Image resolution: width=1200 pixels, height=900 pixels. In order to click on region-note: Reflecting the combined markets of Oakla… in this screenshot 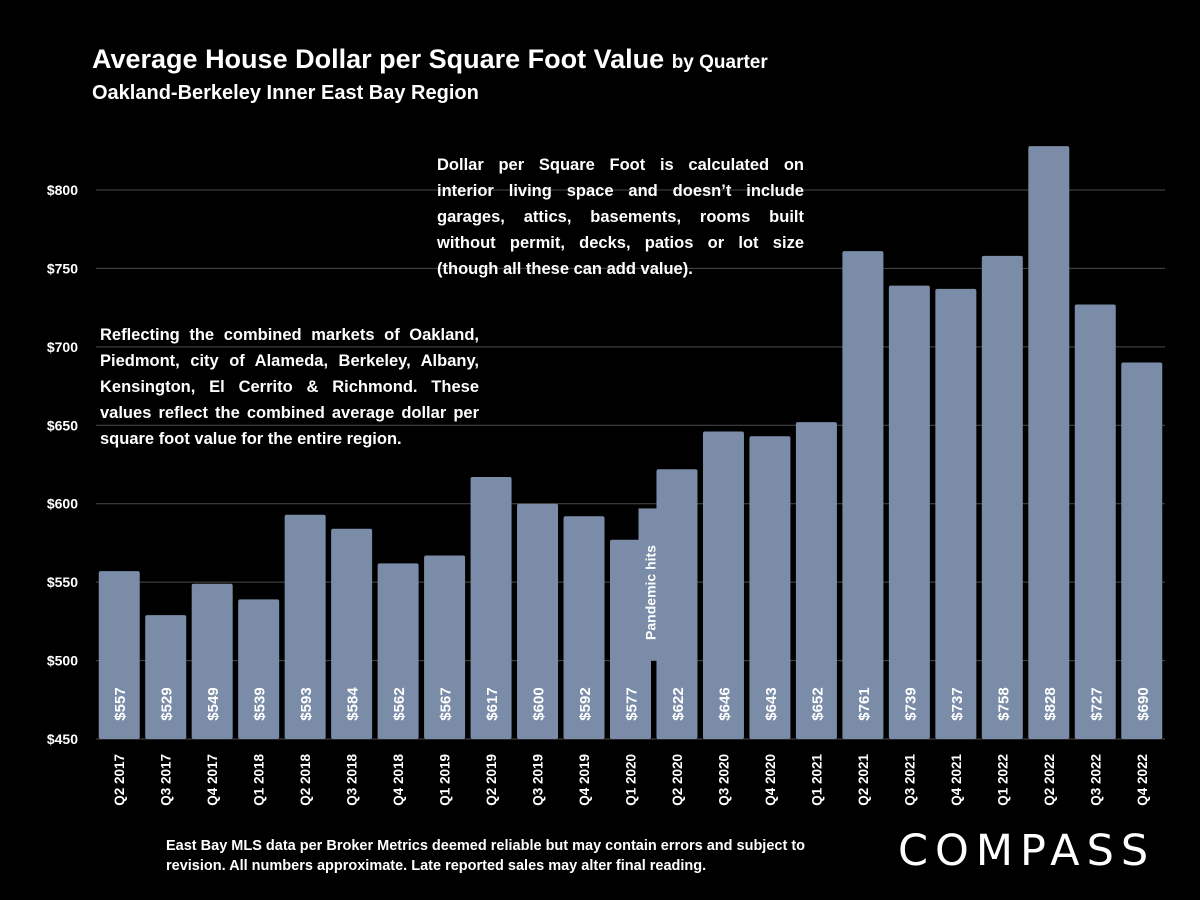, I will do `click(289, 387)`.